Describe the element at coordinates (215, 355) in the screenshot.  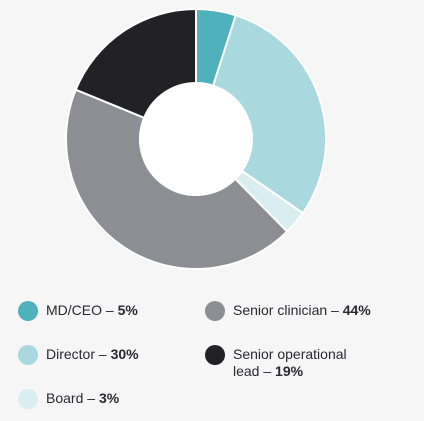
I see `legend-swatch-senior-operational-lead` at that location.